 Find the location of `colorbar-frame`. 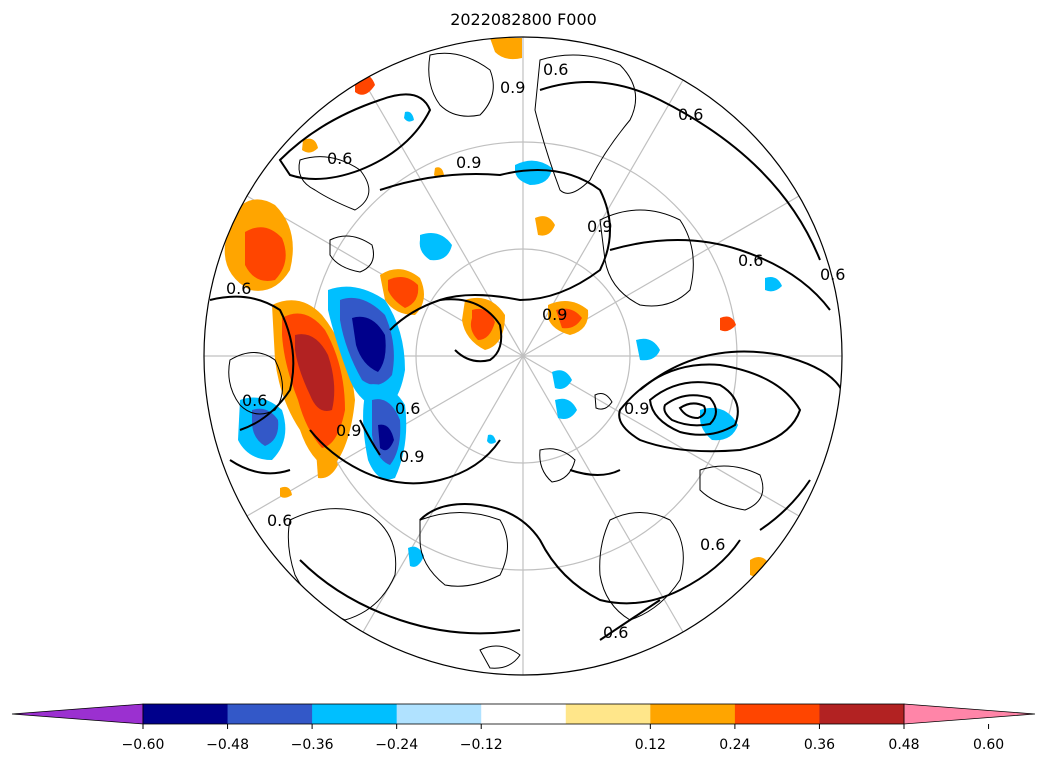

colorbar-frame is located at coordinates (523, 714).